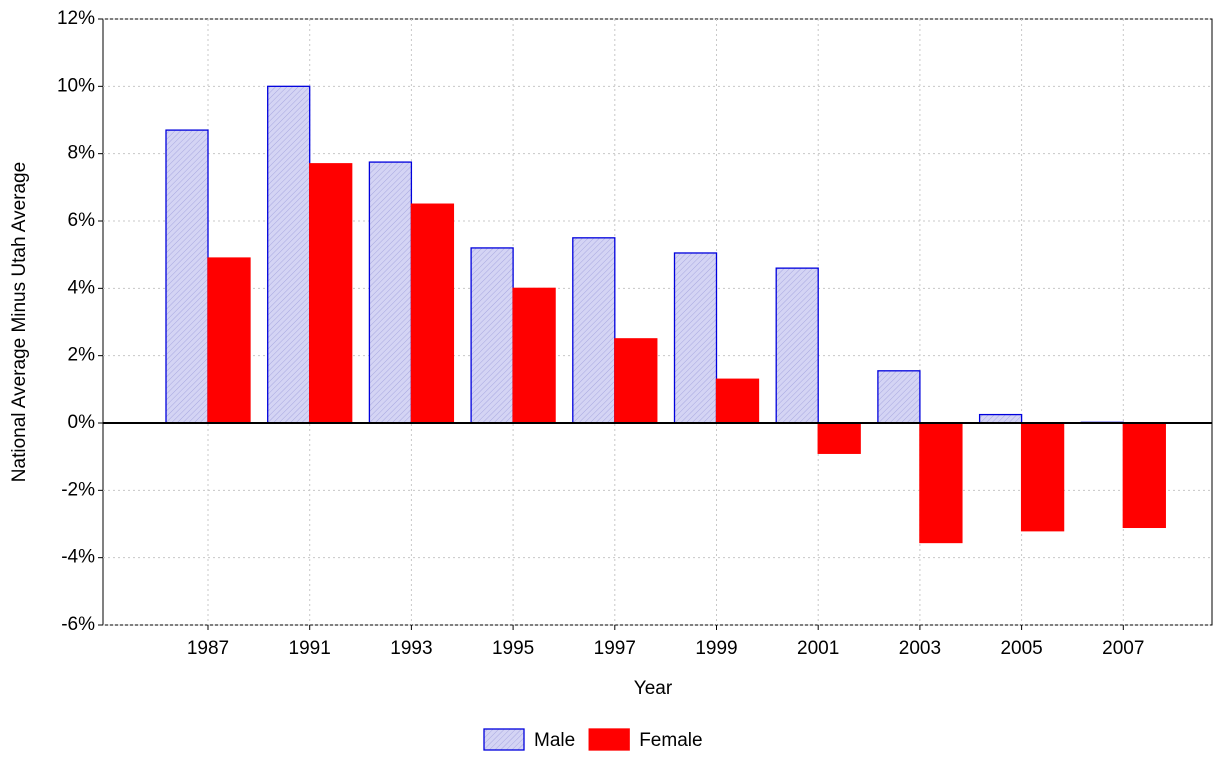 Image resolution: width=1225 pixels, height=760 pixels. I want to click on y-tick-label: 0%, so click(82, 422).